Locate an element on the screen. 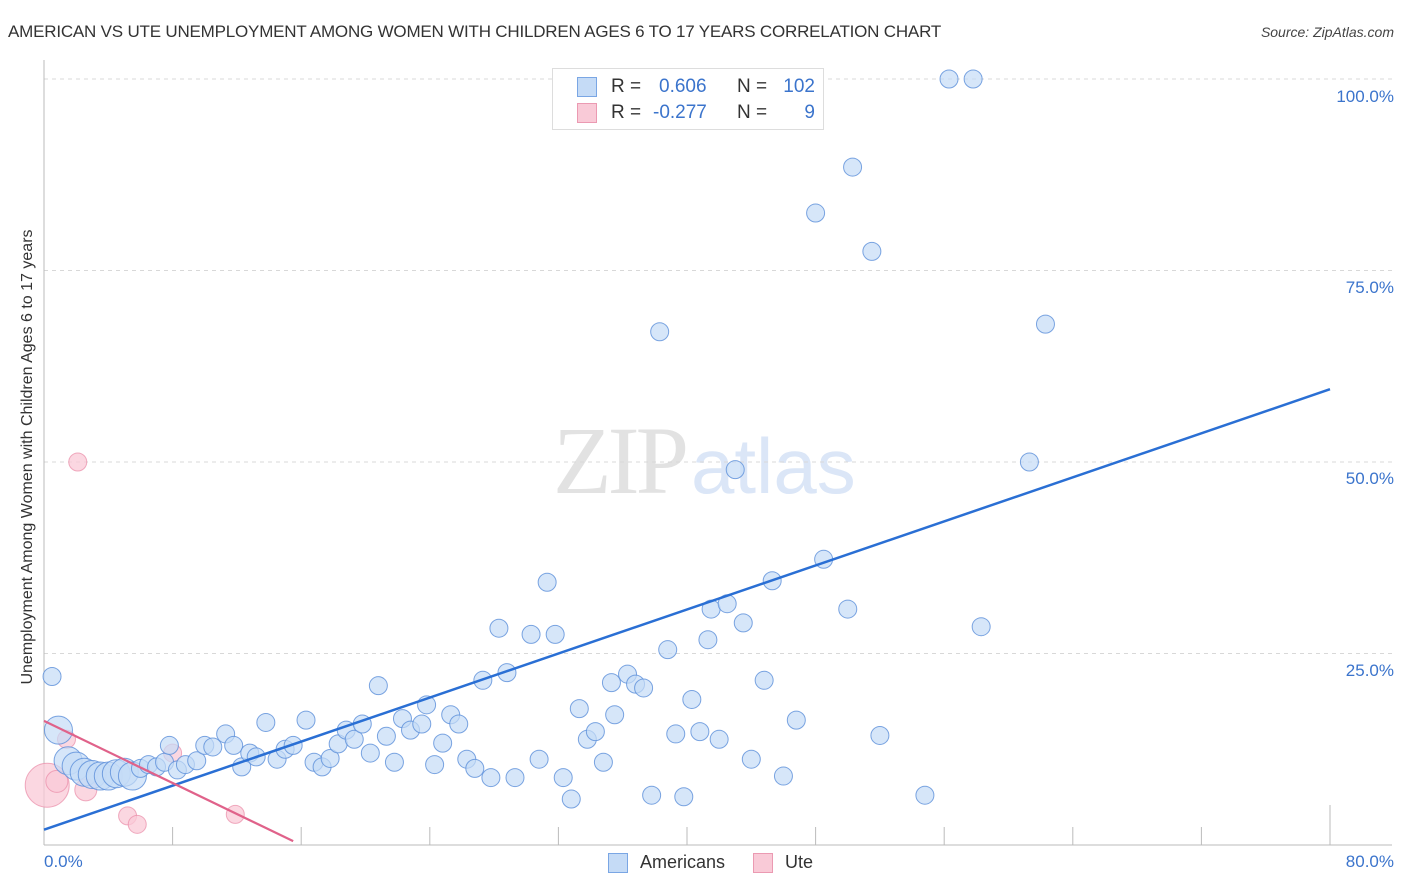 The height and width of the screenshot is (892, 1406). legend-row-ute: R = -0.277 N = 9 is located at coordinates (696, 113).